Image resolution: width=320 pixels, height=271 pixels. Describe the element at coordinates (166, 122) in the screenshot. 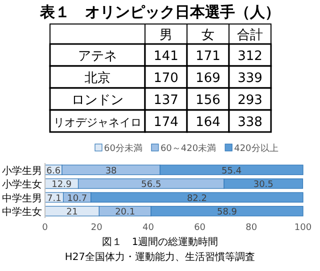

I see `data-label: 174` at that location.